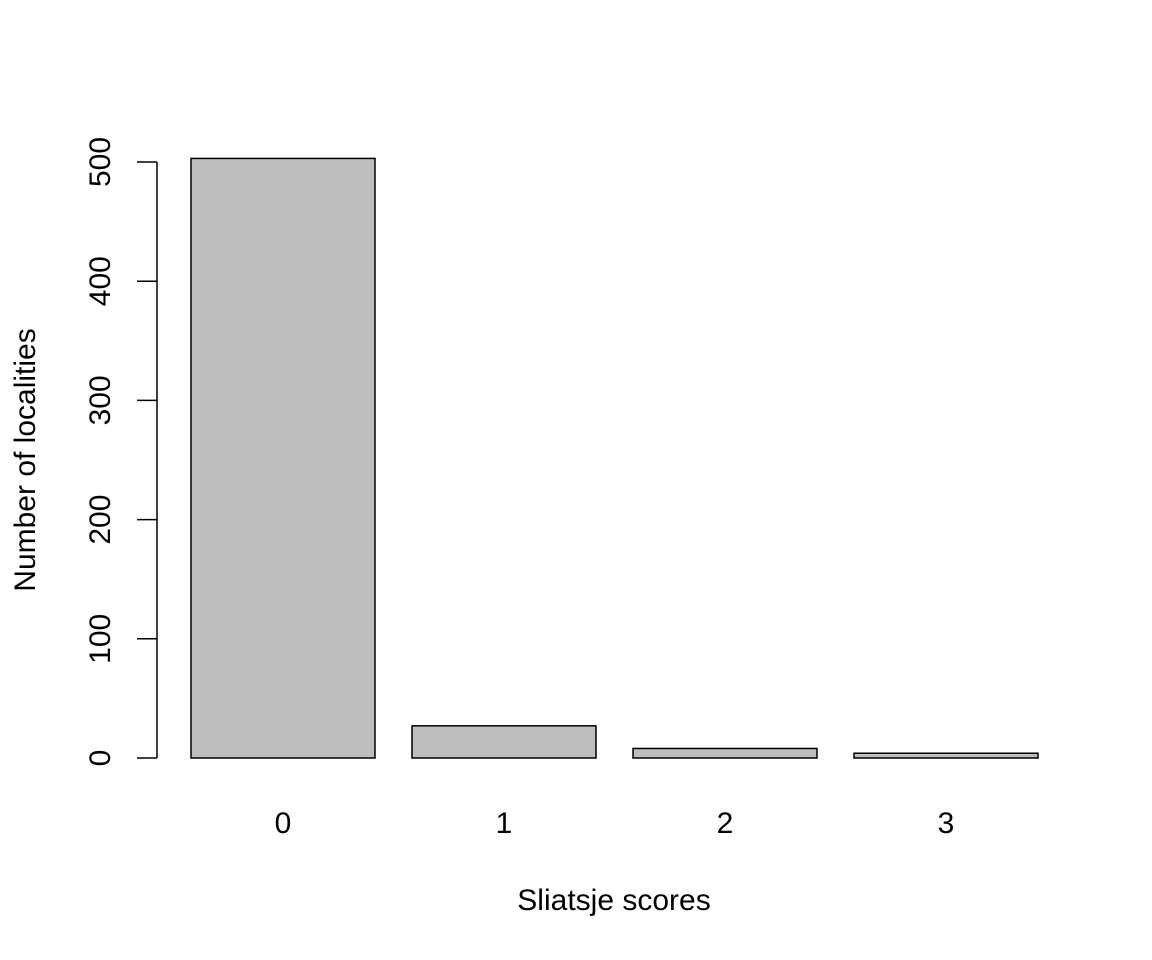 The image size is (1152, 960). What do you see at coordinates (946, 823) in the screenshot?
I see `x-tick-label: 3` at bounding box center [946, 823].